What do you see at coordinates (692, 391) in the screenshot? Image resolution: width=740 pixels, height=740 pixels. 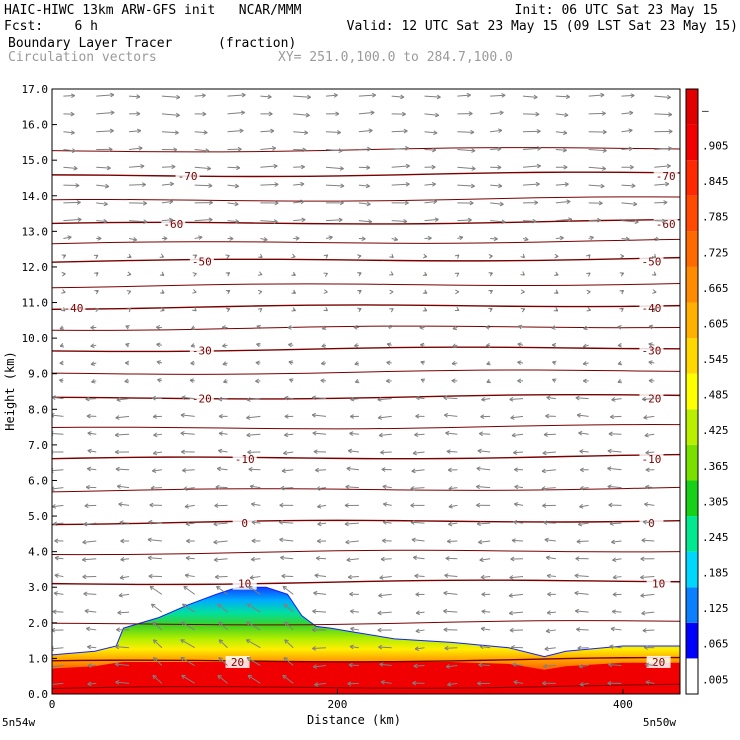 I see `colorbar-frame` at bounding box center [692, 391].